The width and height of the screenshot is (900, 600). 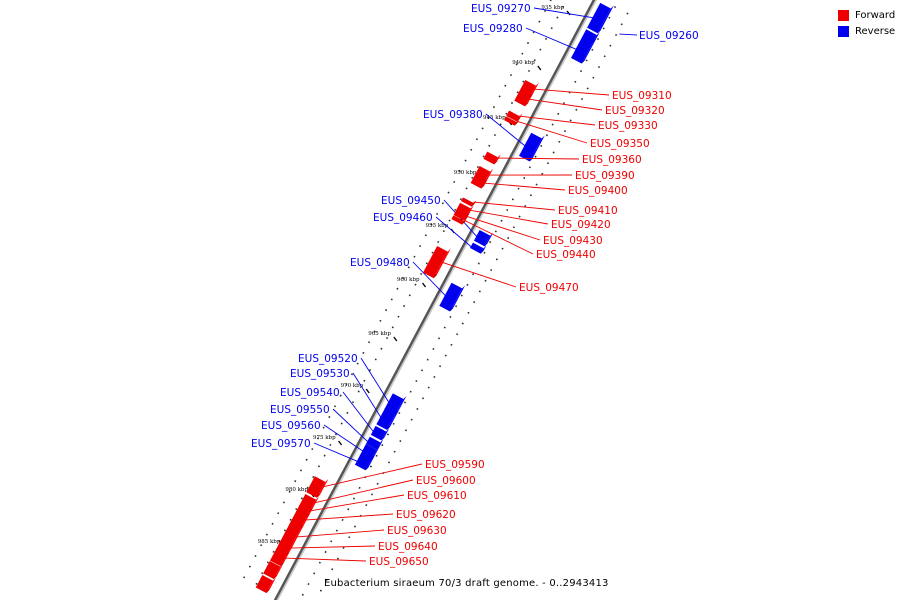 I want to click on gene-eus-09310-leader, so click(x=571, y=92).